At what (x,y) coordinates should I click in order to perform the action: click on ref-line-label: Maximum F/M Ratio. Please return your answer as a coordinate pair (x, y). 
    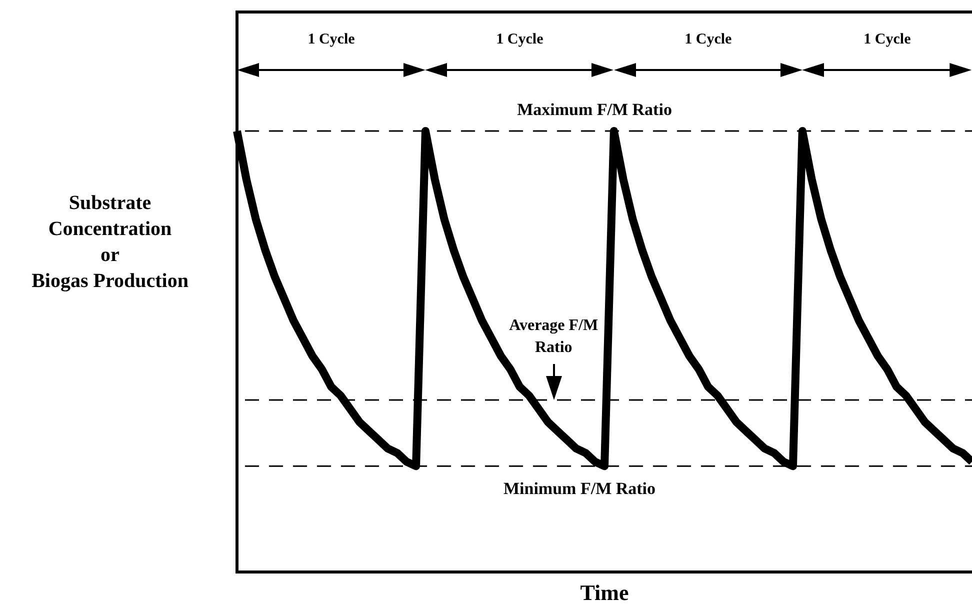
    Looking at the image, I should click on (594, 109).